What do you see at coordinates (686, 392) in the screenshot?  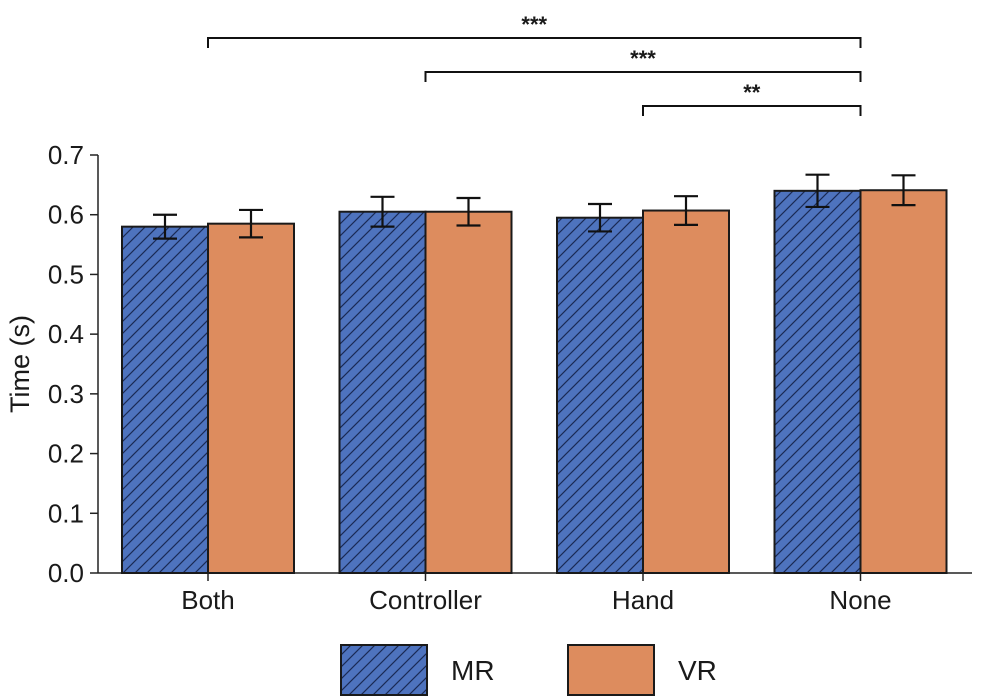 I see `bar-vr-hand` at bounding box center [686, 392].